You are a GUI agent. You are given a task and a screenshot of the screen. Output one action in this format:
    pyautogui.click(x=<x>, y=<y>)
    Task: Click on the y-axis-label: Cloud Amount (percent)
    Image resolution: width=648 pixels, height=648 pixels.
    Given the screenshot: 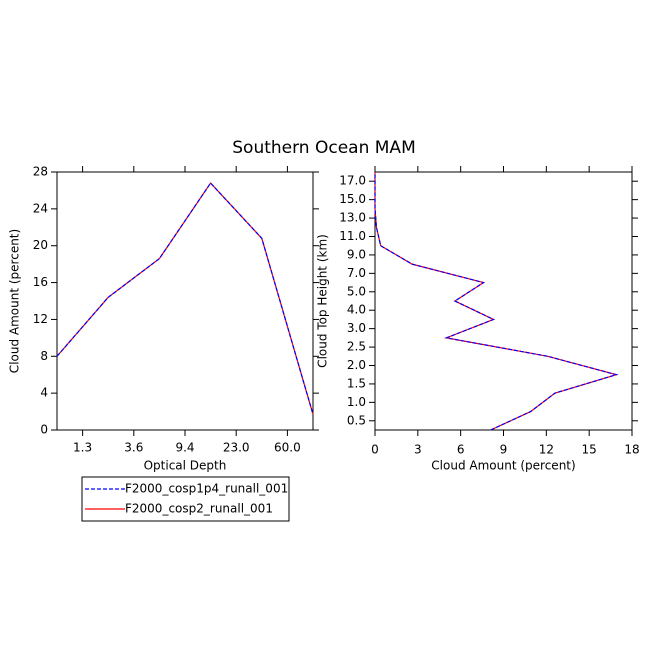 What is the action you would take?
    pyautogui.click(x=15, y=301)
    